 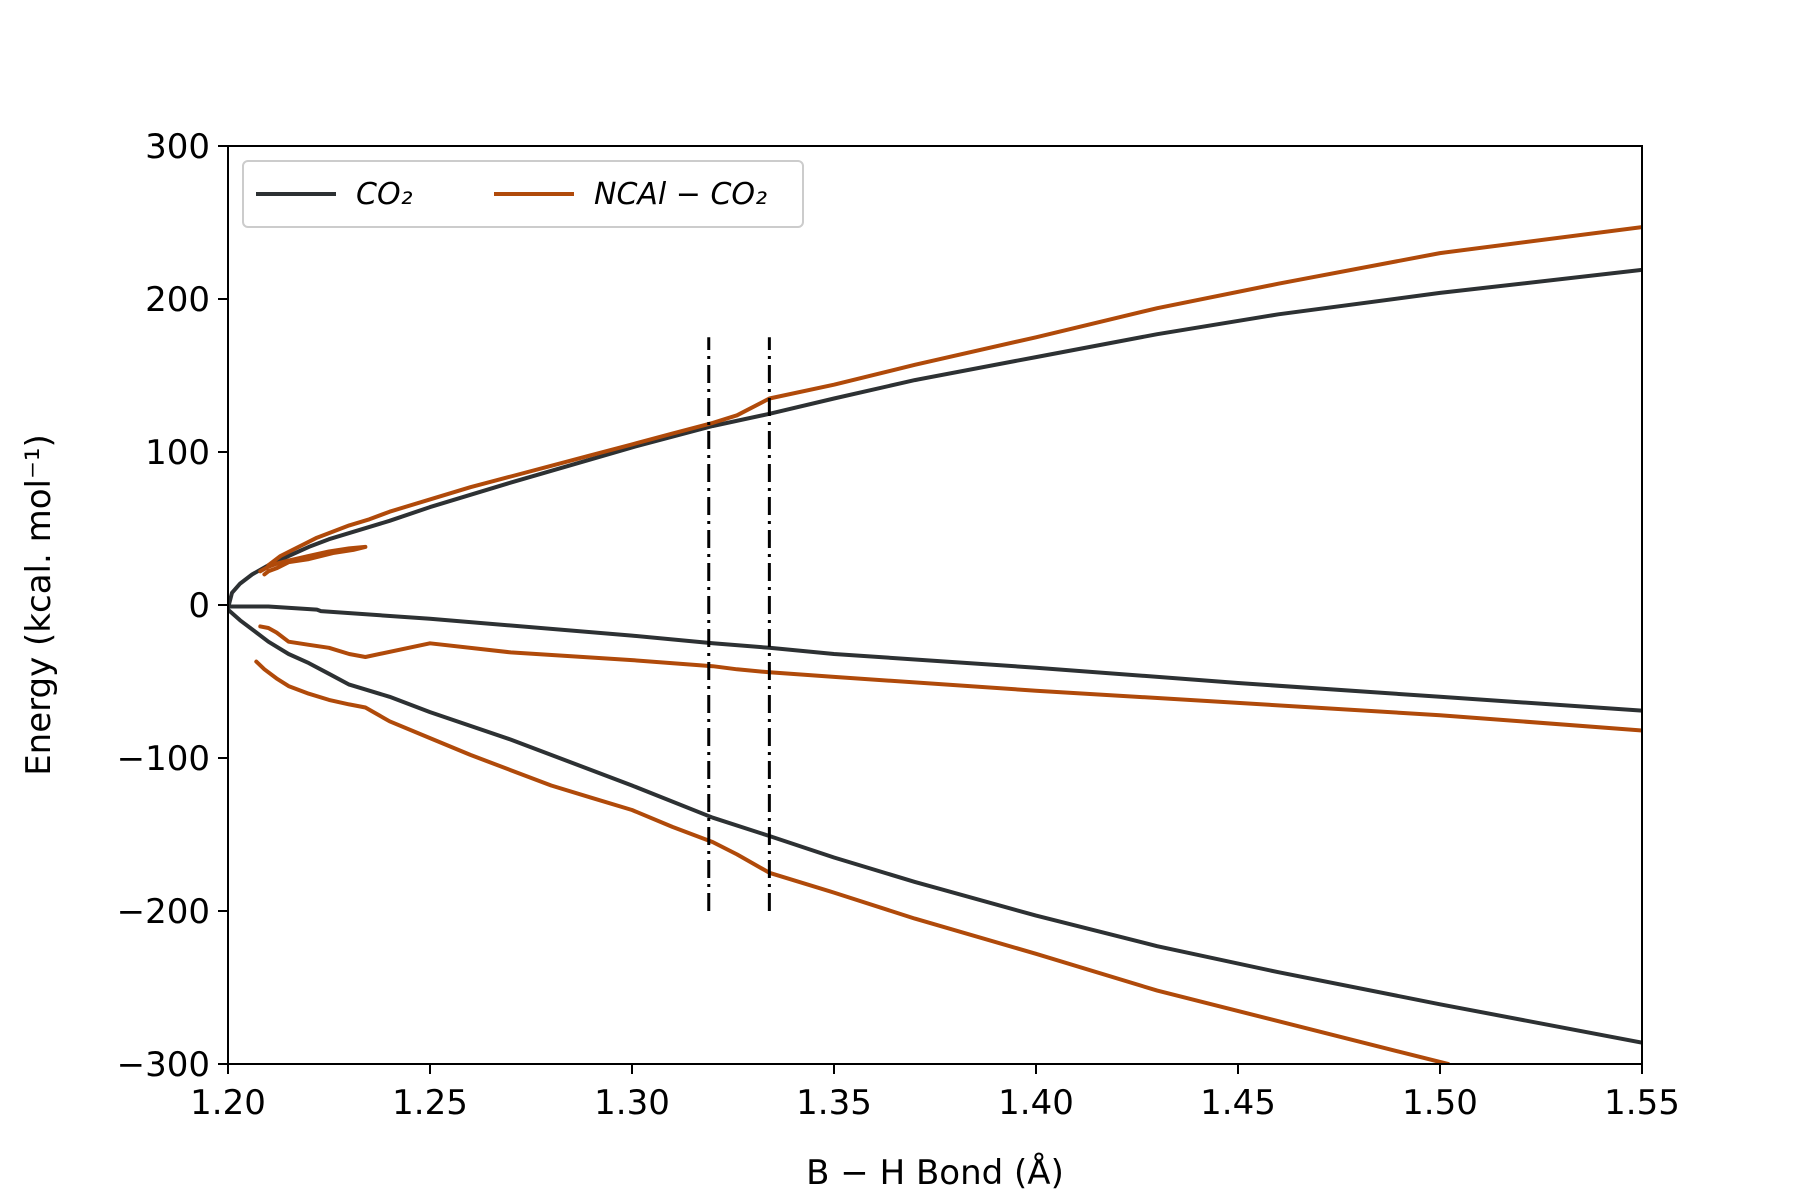 I want to click on x-tick-label: 1.20, so click(x=228, y=1103).